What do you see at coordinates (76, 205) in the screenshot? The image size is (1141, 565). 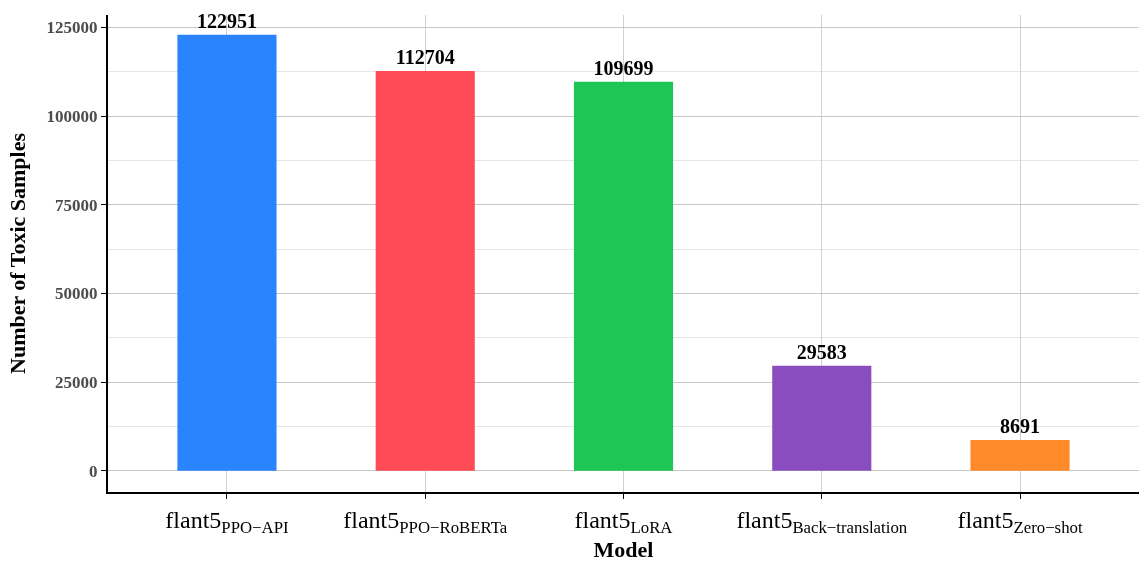 I see `y-tick-label: 75000` at bounding box center [76, 205].